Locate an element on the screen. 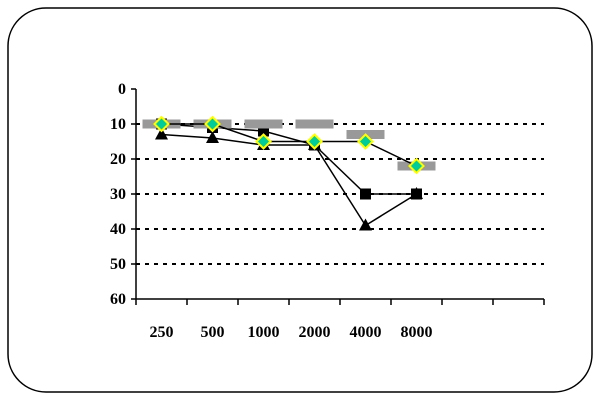  series-diamond is located at coordinates (289, 145).